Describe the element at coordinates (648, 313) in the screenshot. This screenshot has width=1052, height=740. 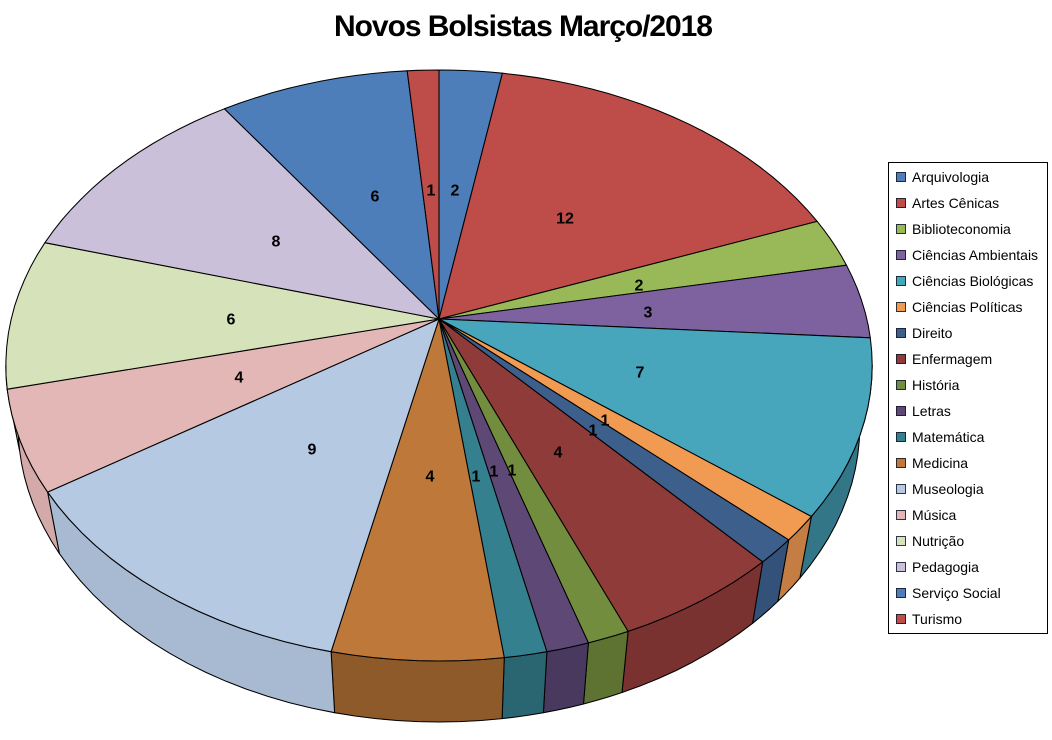
I see `svg-text: 3` at that location.